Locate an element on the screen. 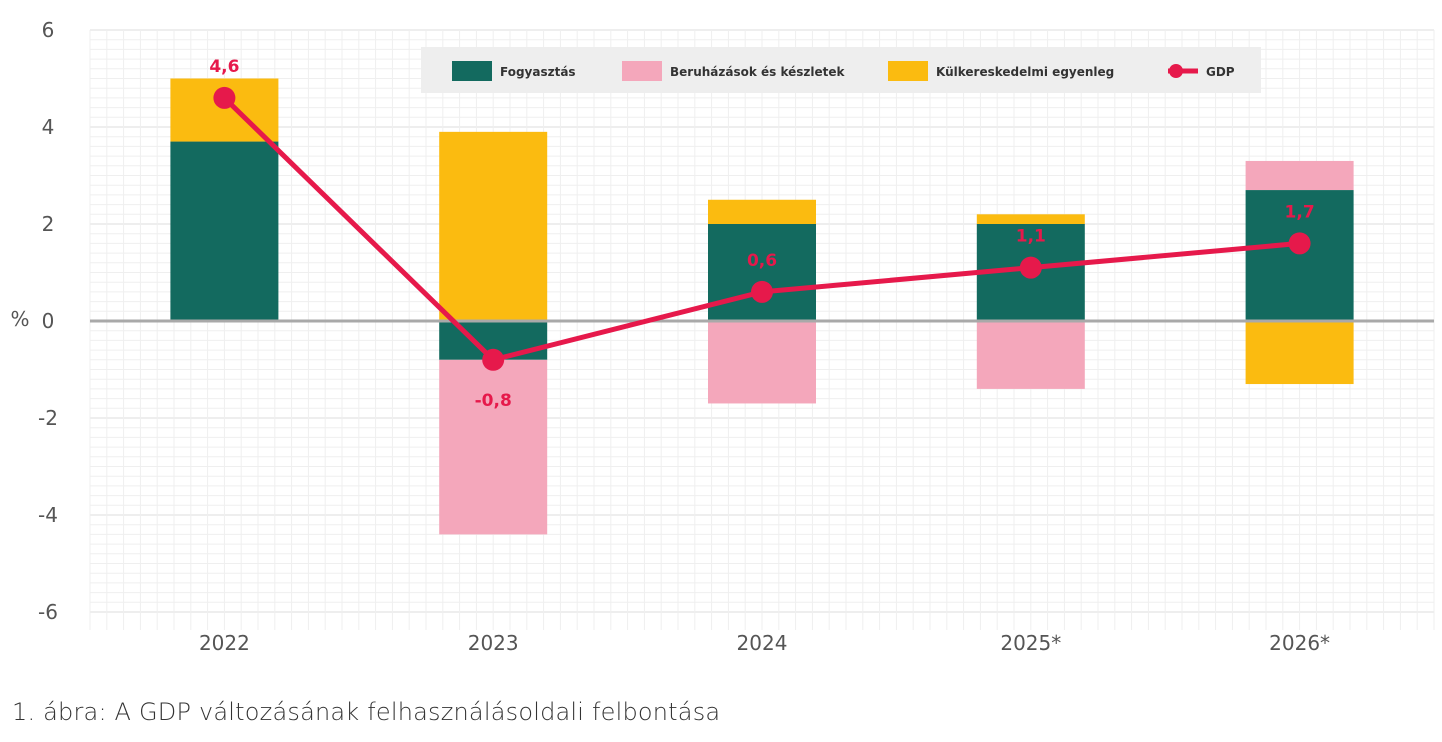  legend-label: Beruházások és készletek is located at coordinates (758, 72).